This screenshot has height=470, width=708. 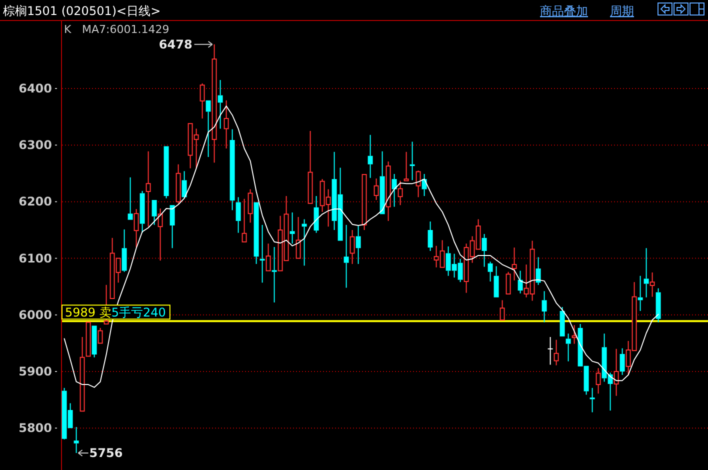 What do you see at coordinates (35, 258) in the screenshot?
I see `y-tick-label: 6100` at bounding box center [35, 258].